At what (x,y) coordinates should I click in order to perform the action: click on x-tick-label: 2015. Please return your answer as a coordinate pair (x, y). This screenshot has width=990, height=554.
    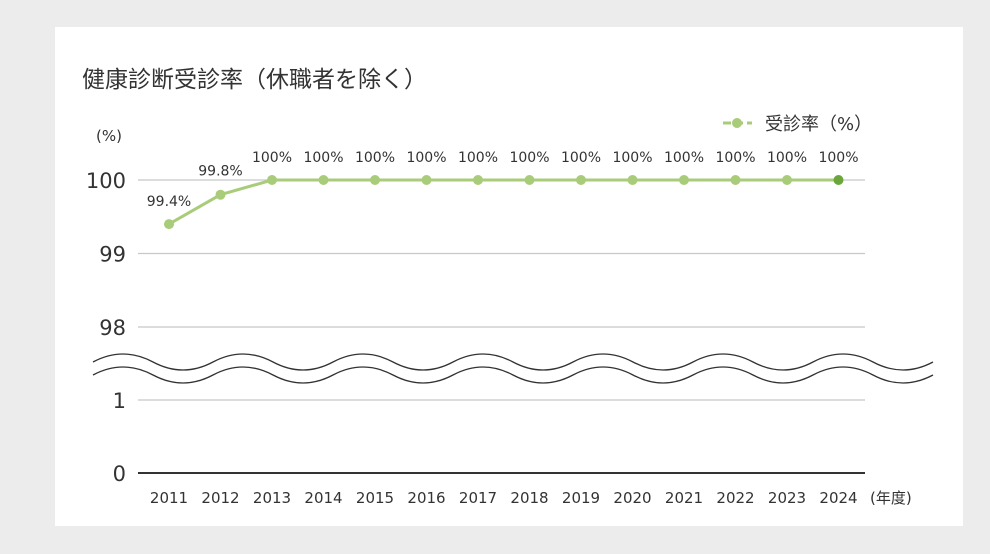
    Looking at the image, I should click on (375, 498).